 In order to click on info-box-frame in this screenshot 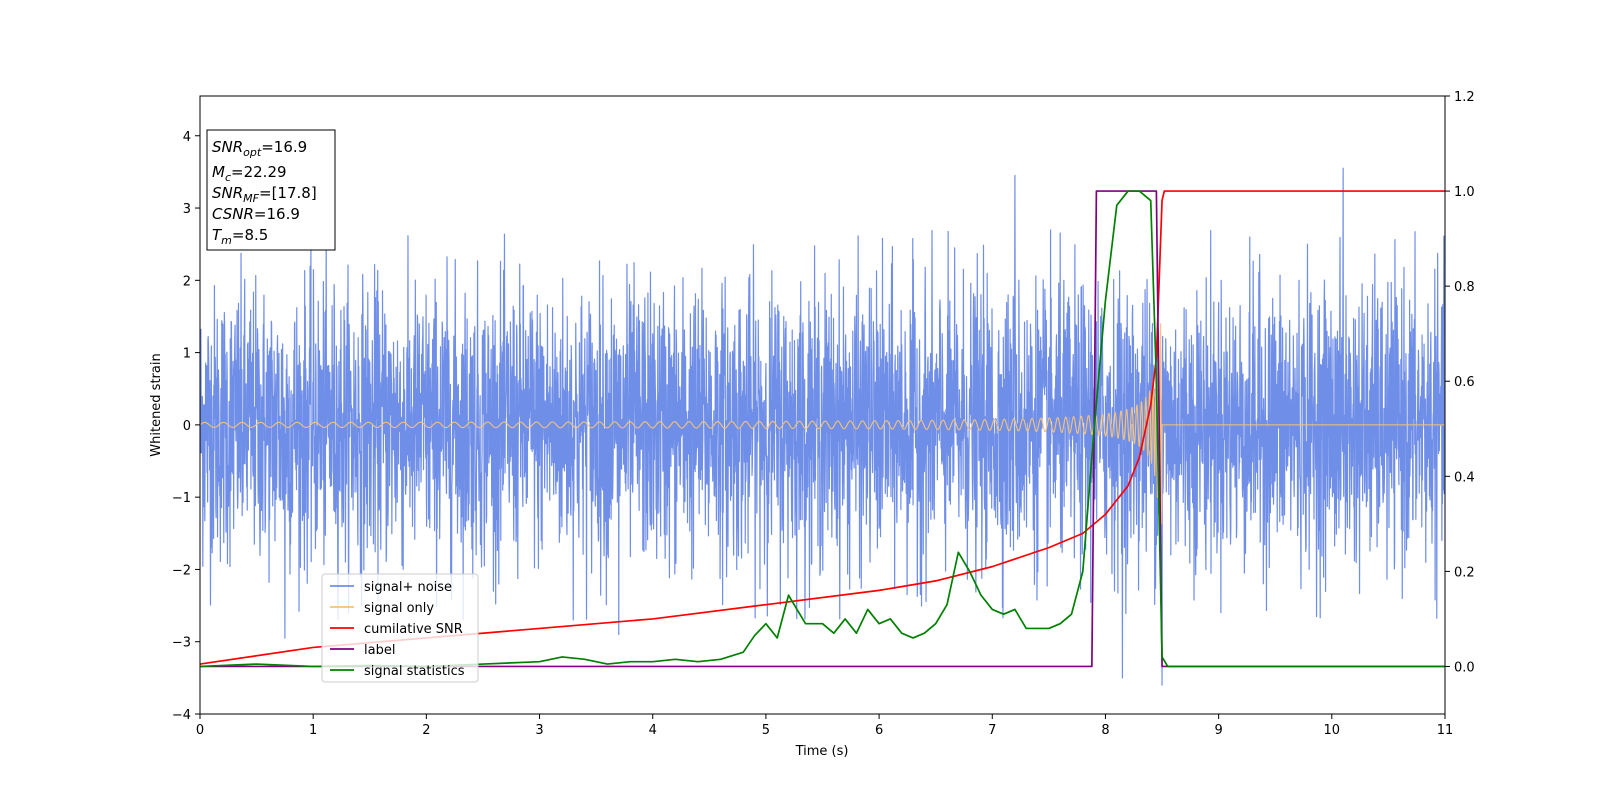, I will do `click(271, 190)`.